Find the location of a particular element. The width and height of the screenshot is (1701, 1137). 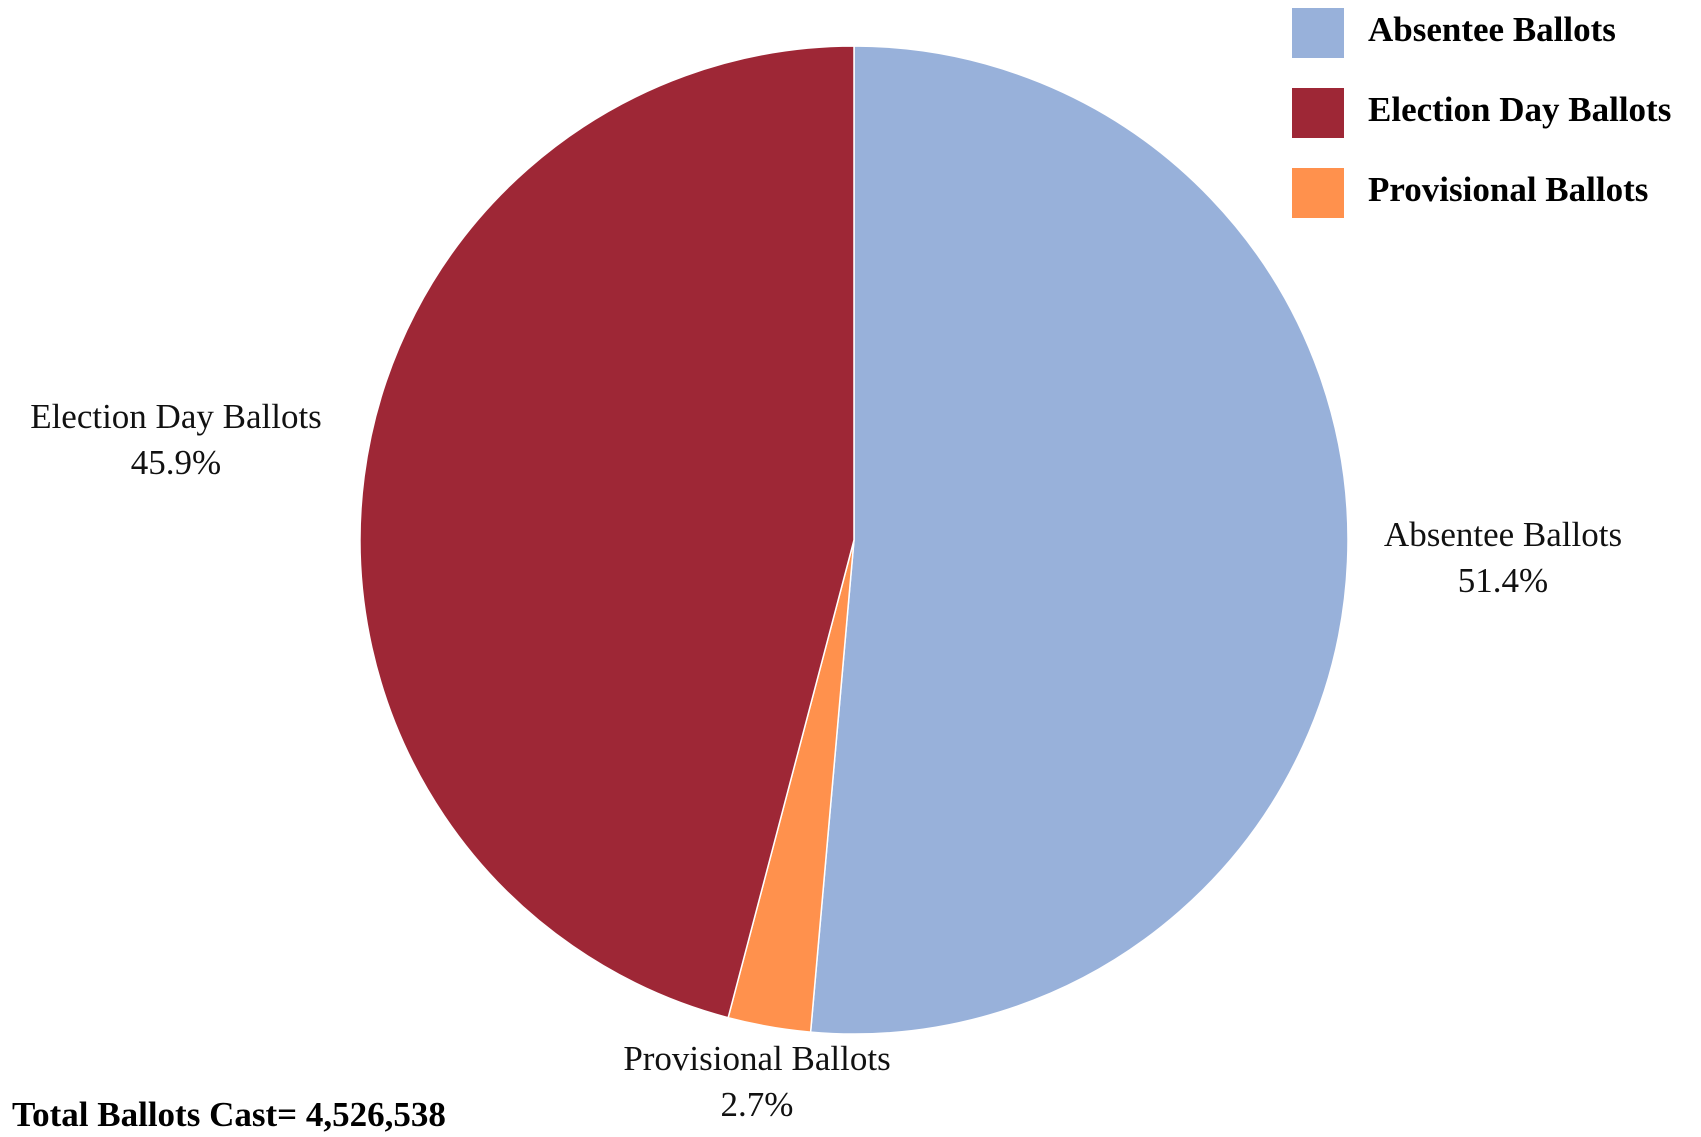

slice-label-election-day-ballots: Election Day Ballots 45.9% is located at coordinates (176, 439).